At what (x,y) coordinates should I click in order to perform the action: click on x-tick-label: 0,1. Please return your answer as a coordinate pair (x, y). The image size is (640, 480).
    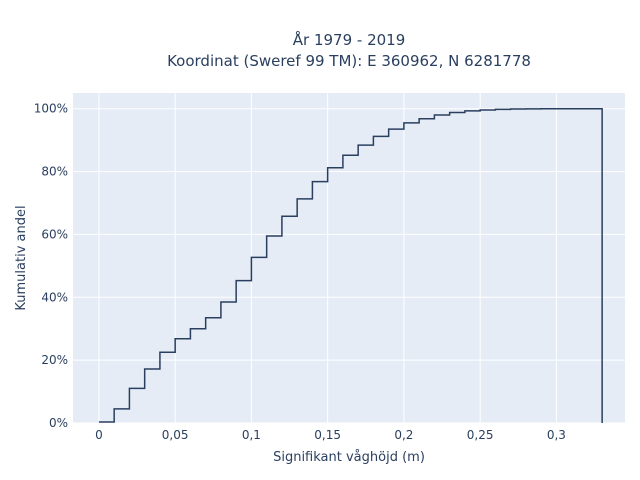
    Looking at the image, I should click on (251, 435).